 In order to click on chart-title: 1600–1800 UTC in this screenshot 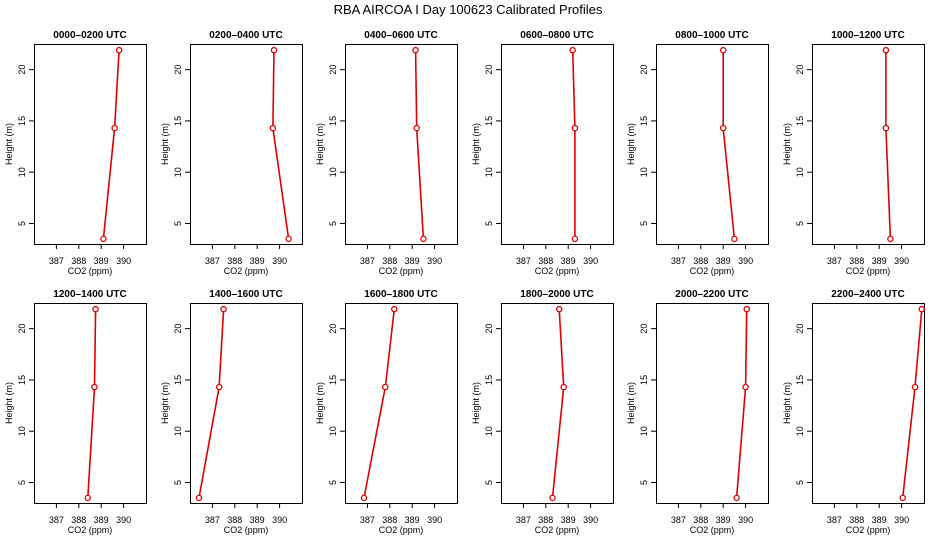, I will do `click(400, 294)`.